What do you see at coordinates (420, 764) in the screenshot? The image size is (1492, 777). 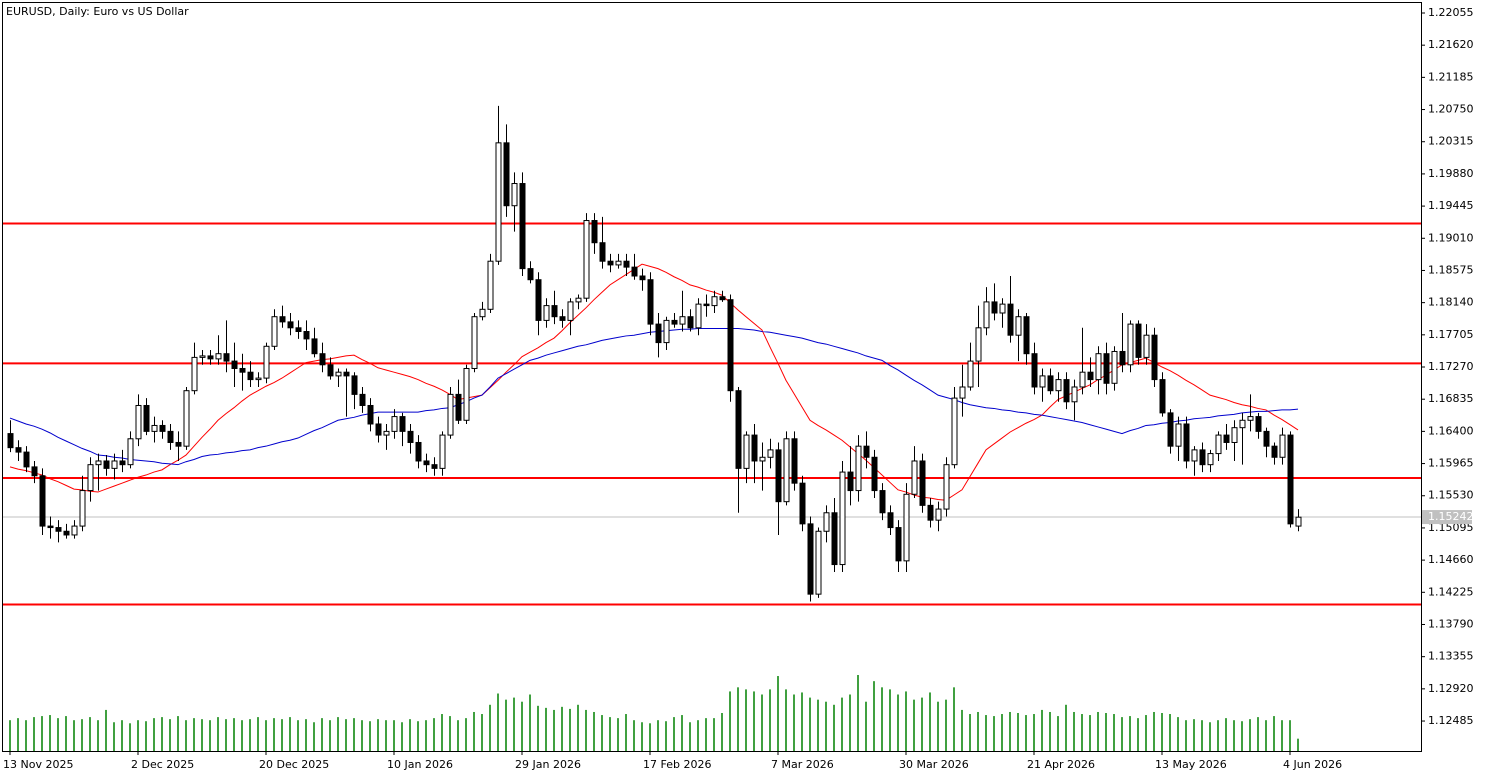 I see `x-tick-label: 10 Jan 2026` at bounding box center [420, 764].